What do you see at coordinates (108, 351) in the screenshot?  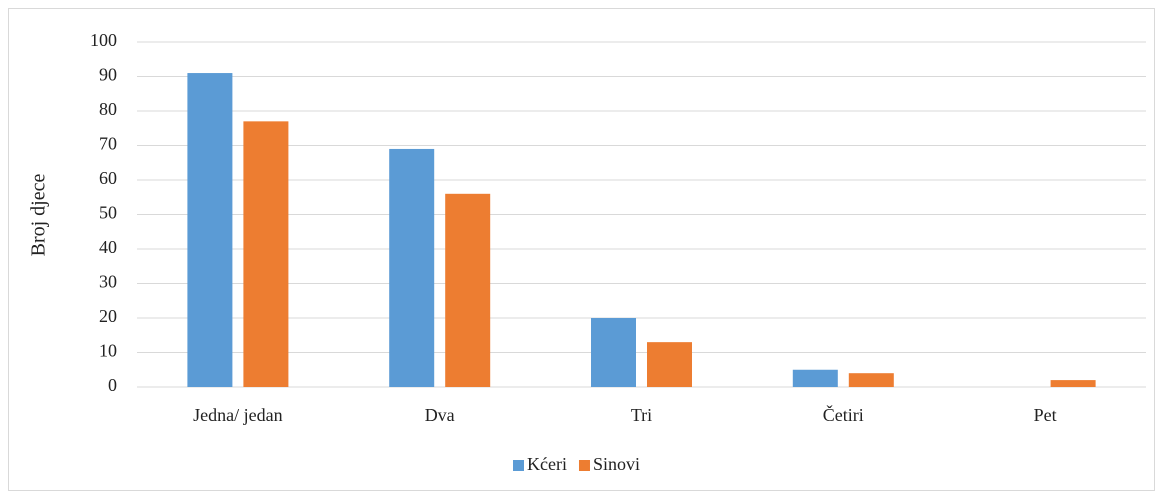 I see `y-tick-label: 10` at bounding box center [108, 351].